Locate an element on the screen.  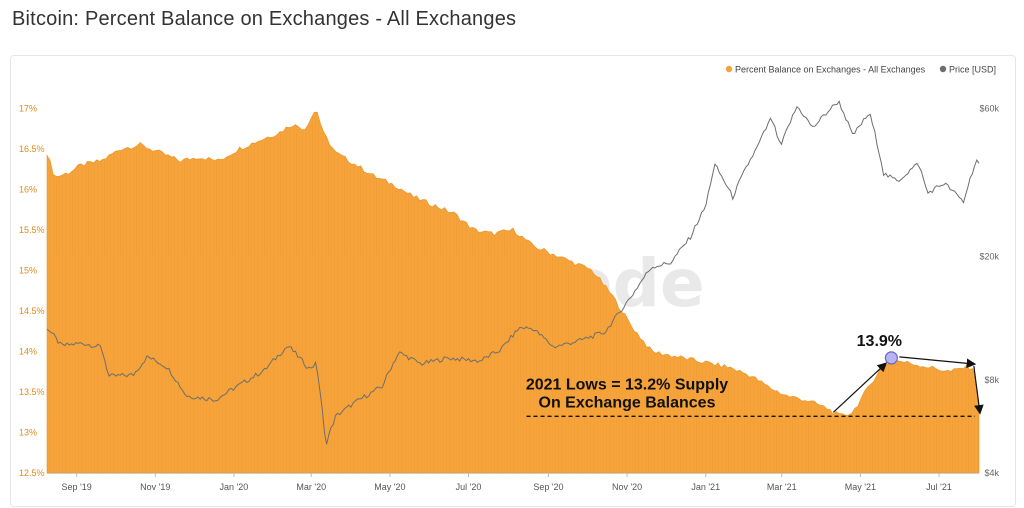
low-annotation-line2: On Exchange Balances is located at coordinates (627, 402).